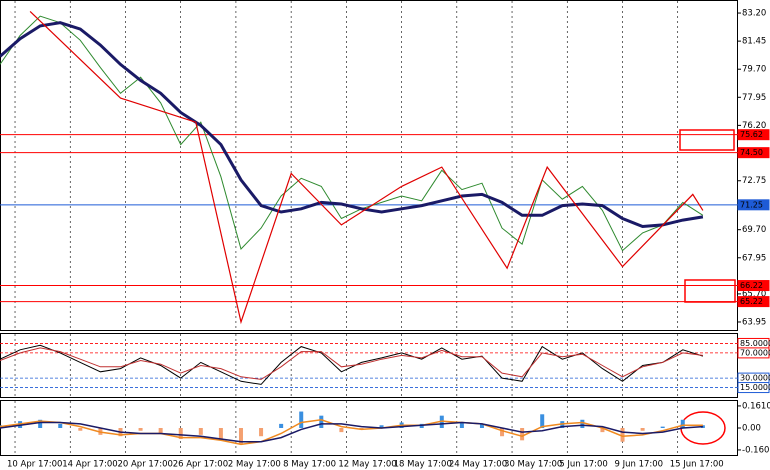 The image size is (770, 470). I want to click on level-label: 75.62, so click(751, 134).